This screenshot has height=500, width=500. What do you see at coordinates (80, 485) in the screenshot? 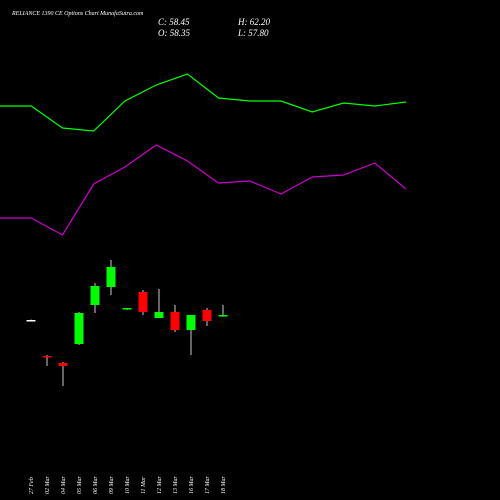
I see `x-tick-label: 05 Mar` at bounding box center [80, 485].